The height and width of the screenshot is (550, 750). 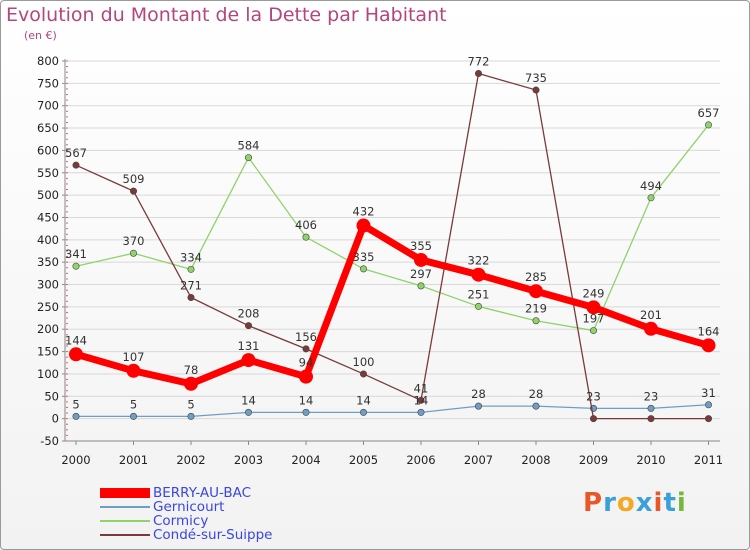 What do you see at coordinates (48, 173) in the screenshot?
I see `y-tick-label: 550` at bounding box center [48, 173].